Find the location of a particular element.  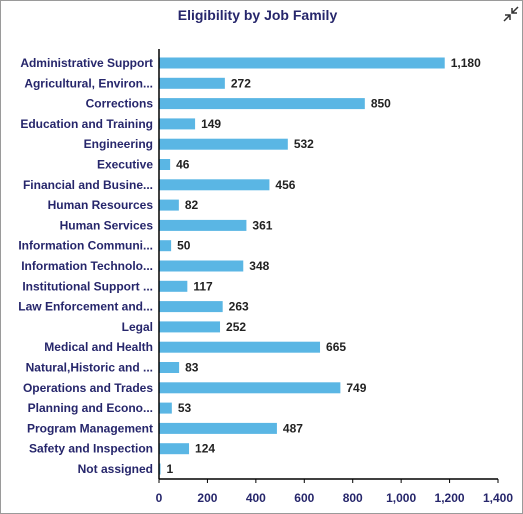

data-label: 850 is located at coordinates (381, 104).